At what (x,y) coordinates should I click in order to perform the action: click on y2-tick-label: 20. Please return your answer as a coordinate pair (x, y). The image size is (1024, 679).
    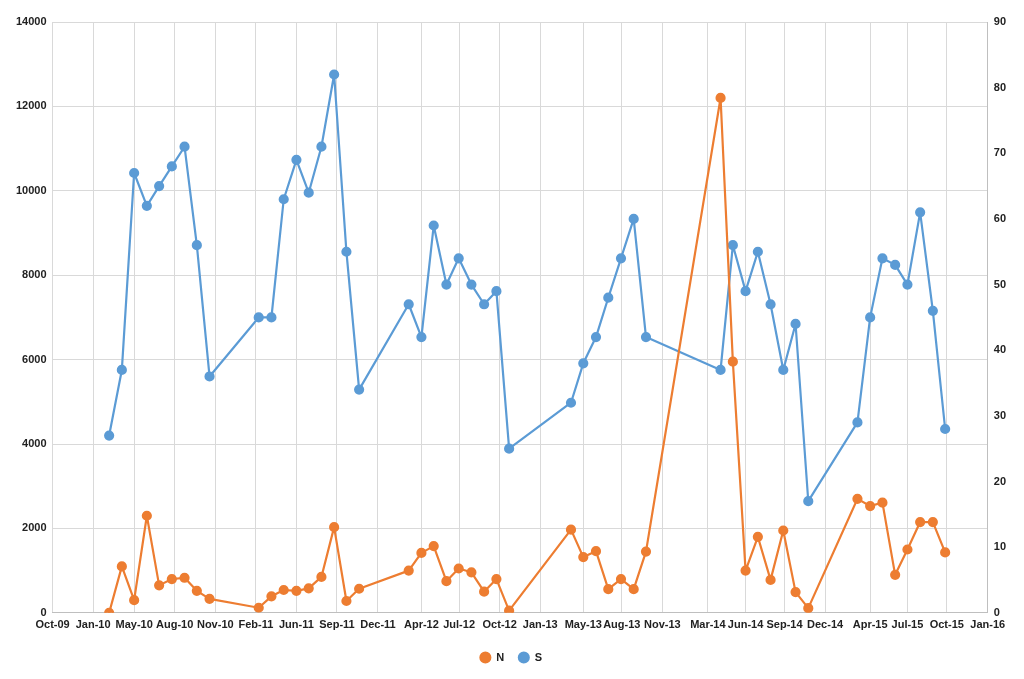
    Looking at the image, I should click on (1000, 480).